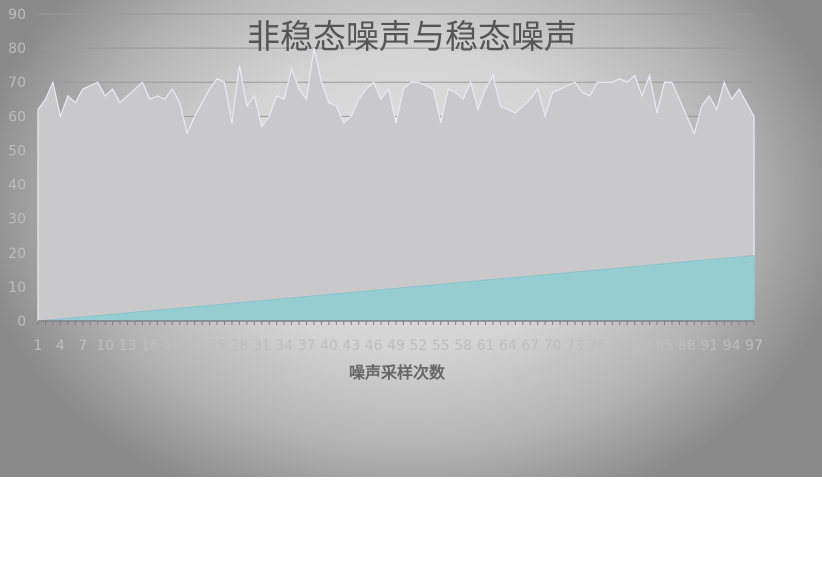 The width and height of the screenshot is (822, 570). What do you see at coordinates (17, 220) in the screenshot?
I see `y-tick-label: 30` at bounding box center [17, 220].